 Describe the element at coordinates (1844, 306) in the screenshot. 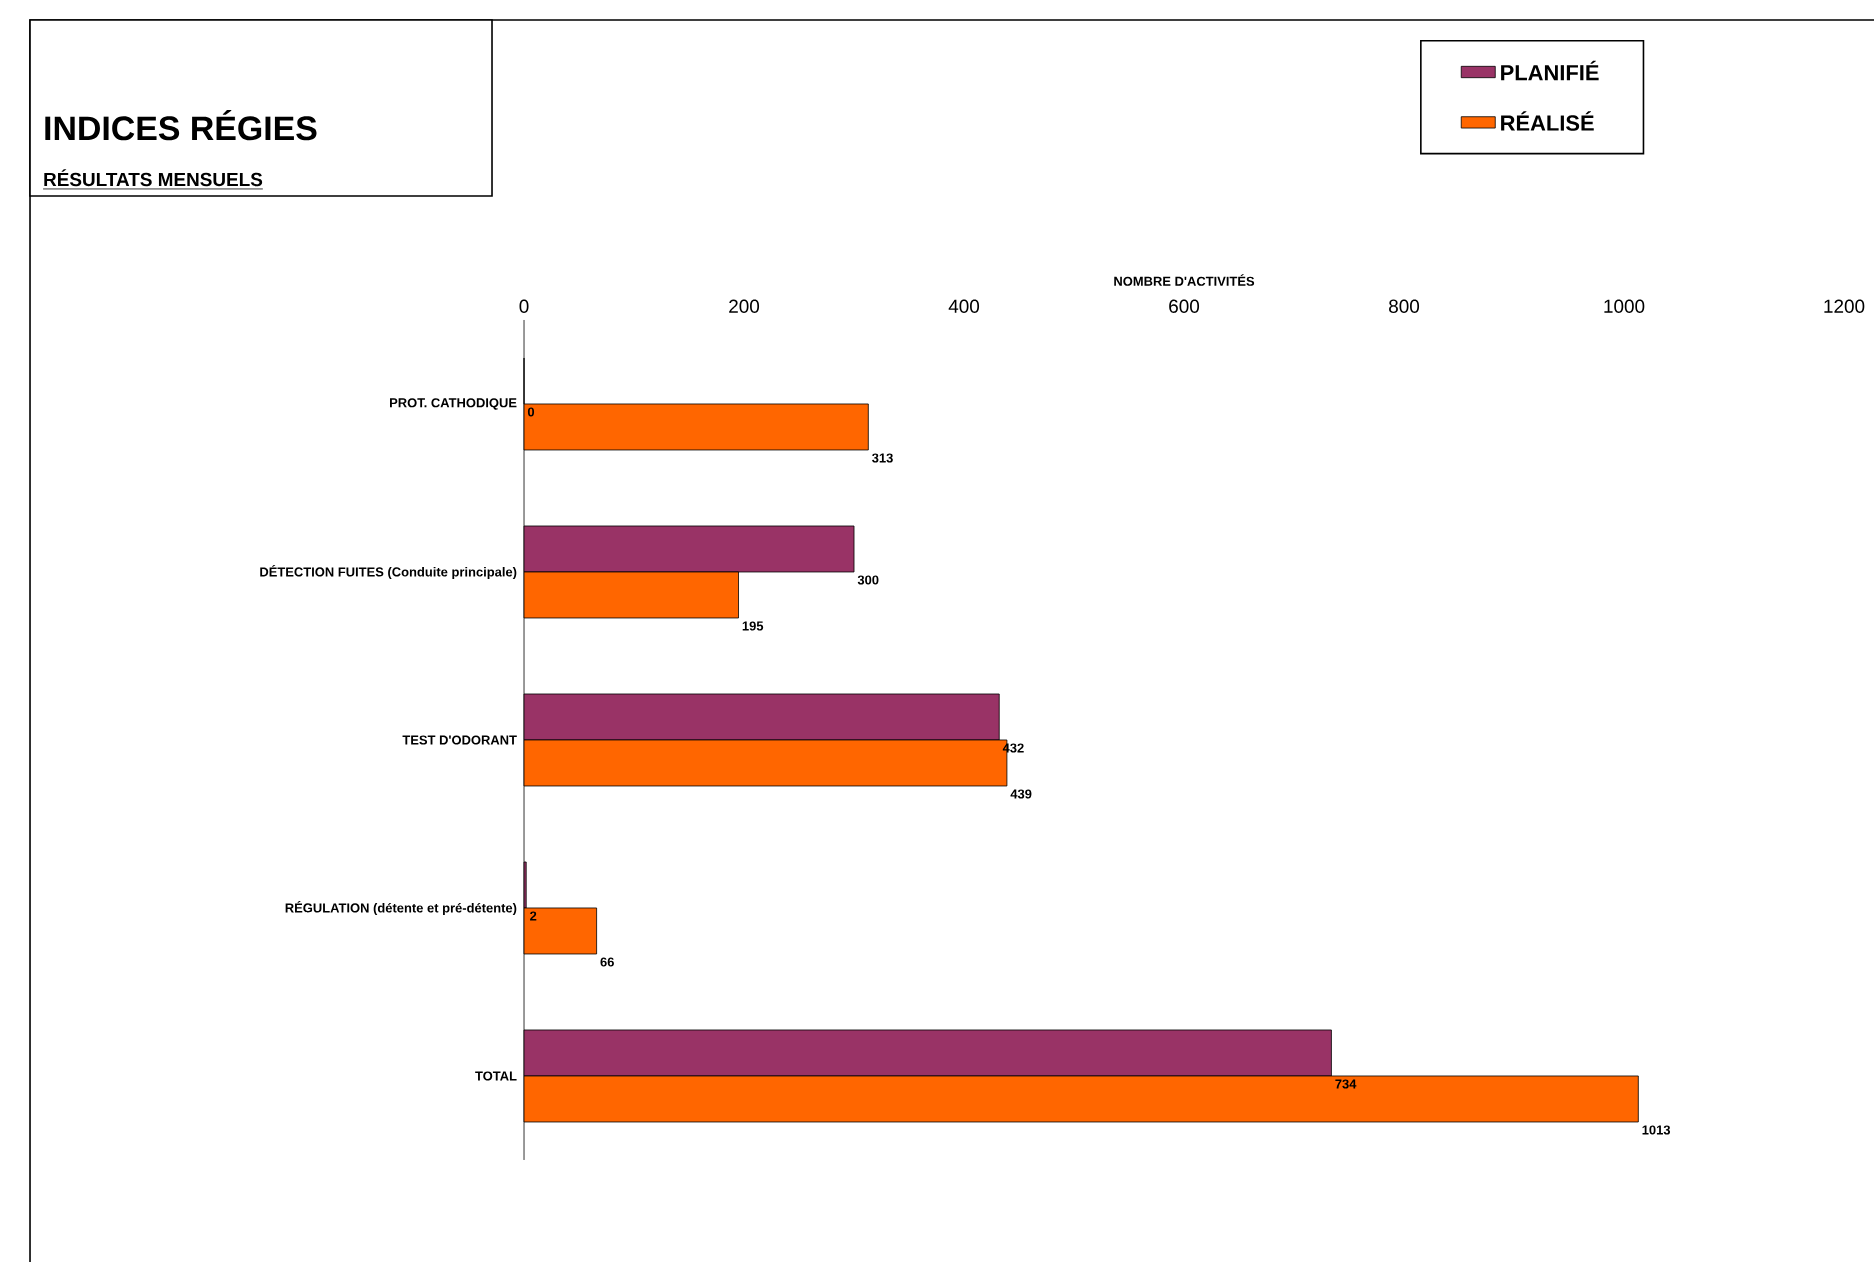

I see `x-tick-label: 1200` at that location.